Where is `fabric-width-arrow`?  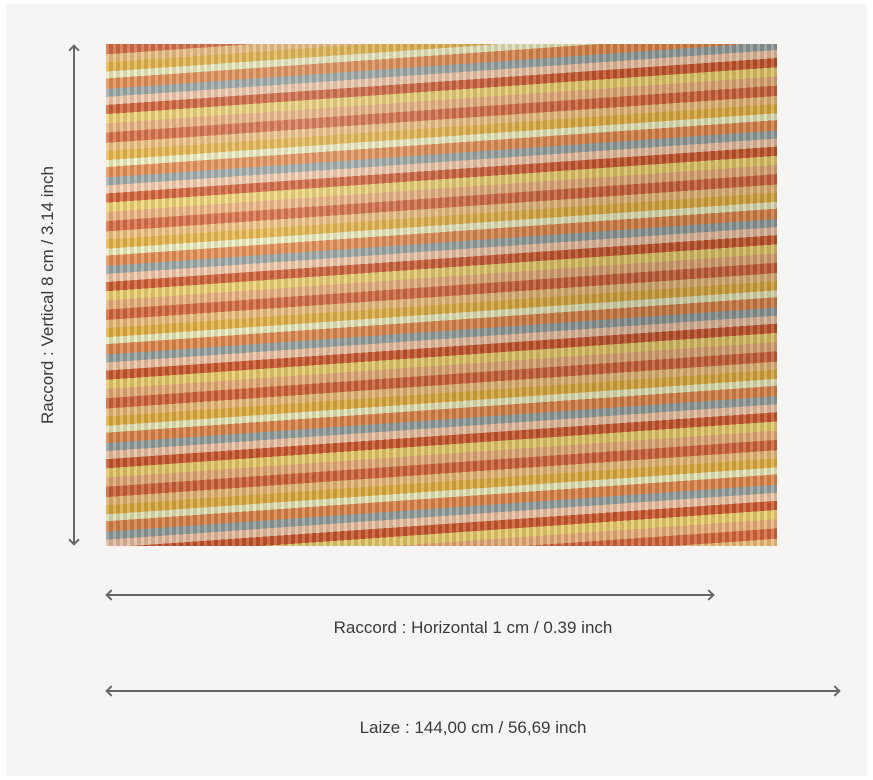 fabric-width-arrow is located at coordinates (474, 691).